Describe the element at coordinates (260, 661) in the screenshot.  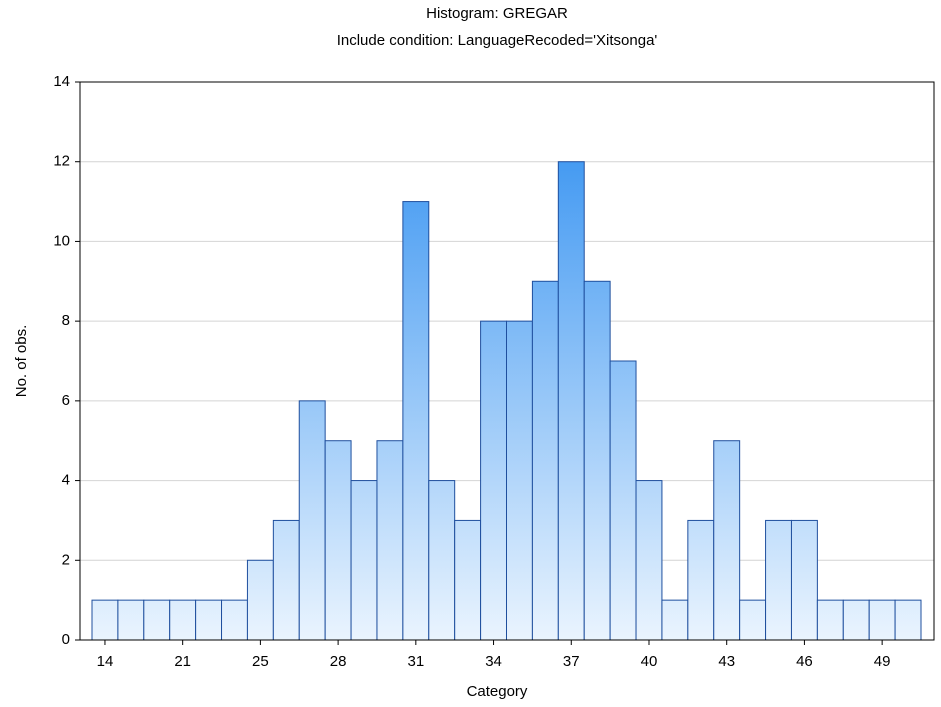
I see `x-tick-label: 25` at that location.